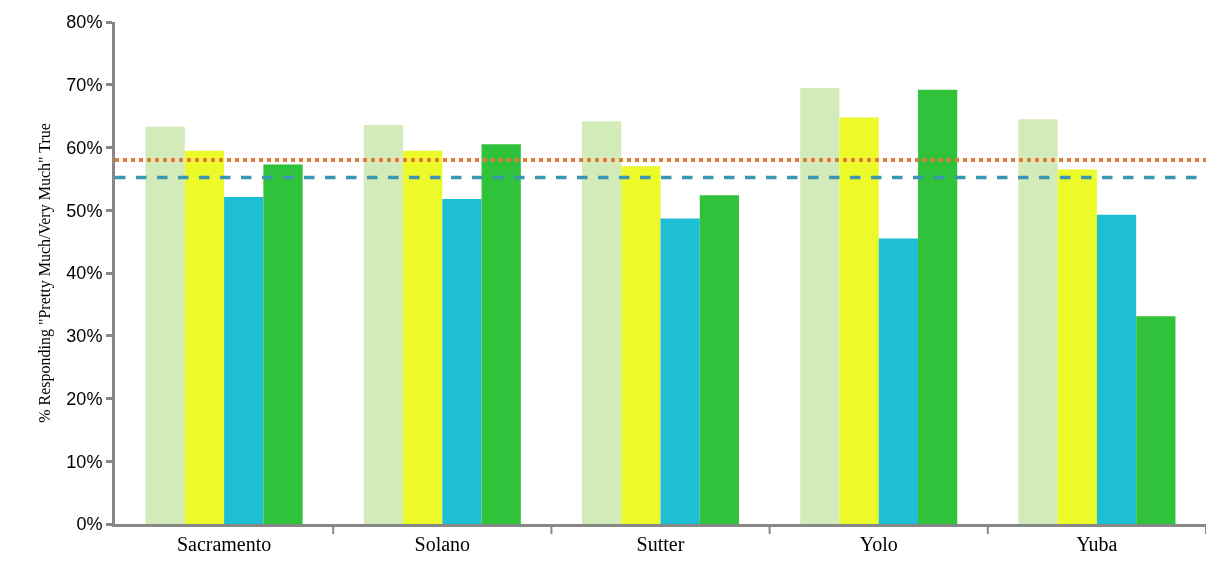 This screenshot has width=1221, height=579. What do you see at coordinates (84, 147) in the screenshot?
I see `y-tick-label: 60%` at bounding box center [84, 147].